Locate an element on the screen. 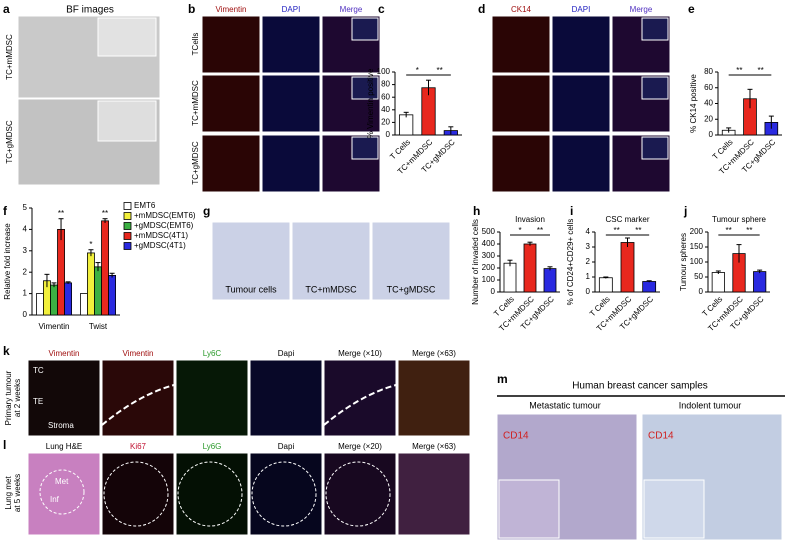  panel-label: f is located at coordinates (5, 211).